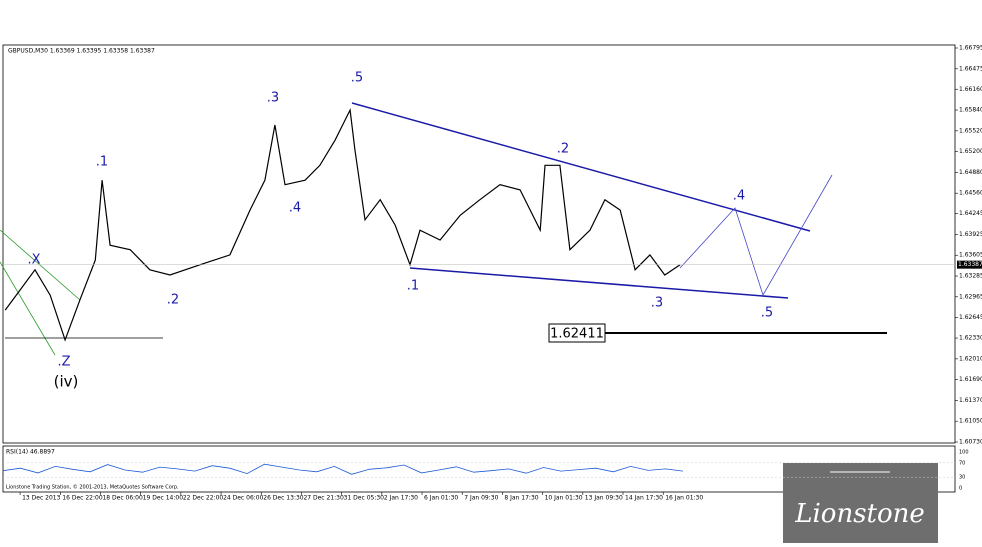 This screenshot has width=982, height=547. Describe the element at coordinates (970, 213) in the screenshot. I see `y-tick-label: 1.64245` at that location.